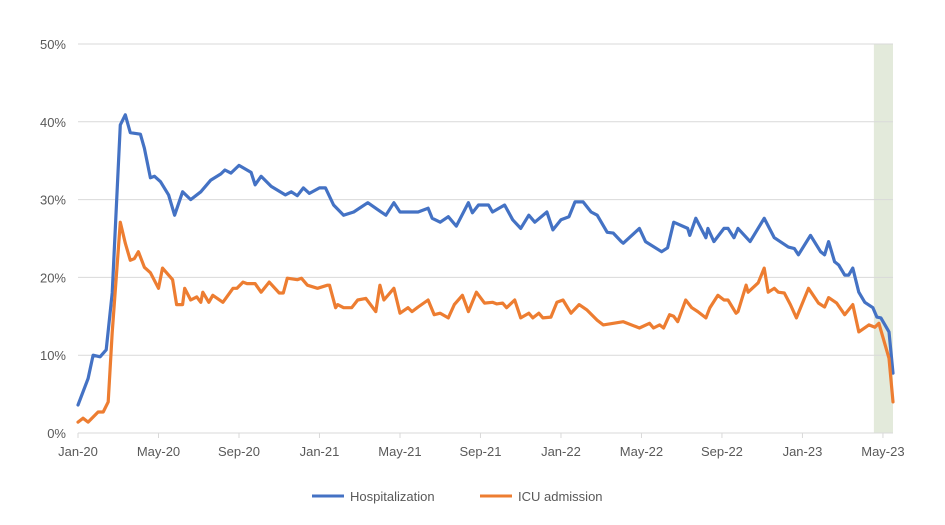 The width and height of the screenshot is (945, 525). What do you see at coordinates (560, 496) in the screenshot?
I see `legend-label: ICU admission` at bounding box center [560, 496].